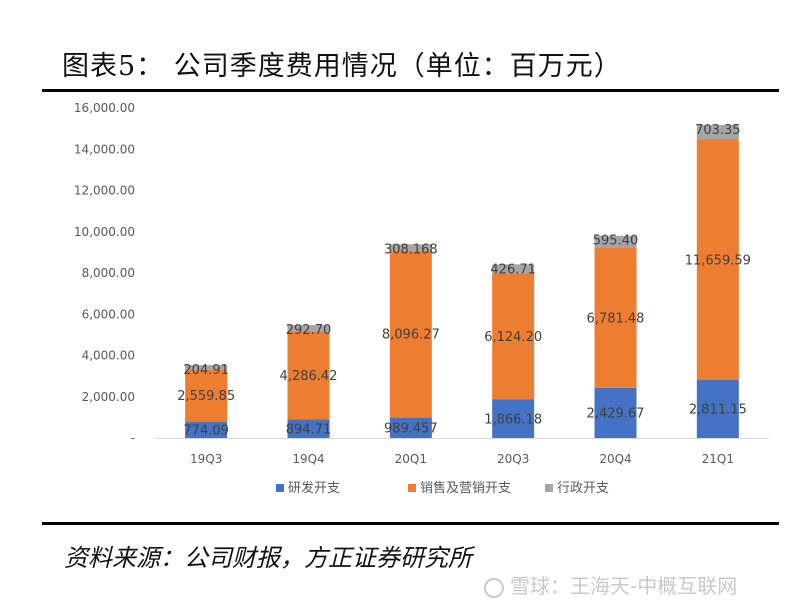 Image resolution: width=800 pixels, height=610 pixels. I want to click on data-label: 6,124.20, so click(513, 337).